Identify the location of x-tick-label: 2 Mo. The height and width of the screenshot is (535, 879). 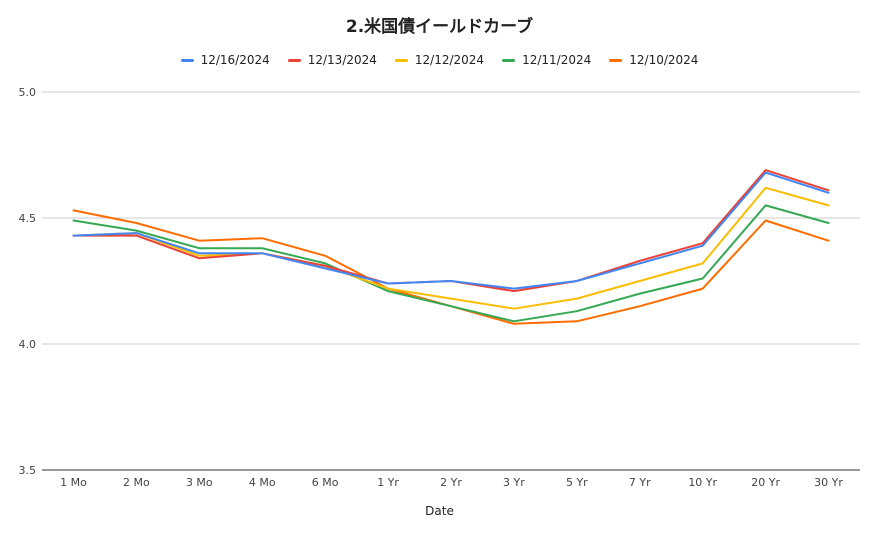
(136, 482).